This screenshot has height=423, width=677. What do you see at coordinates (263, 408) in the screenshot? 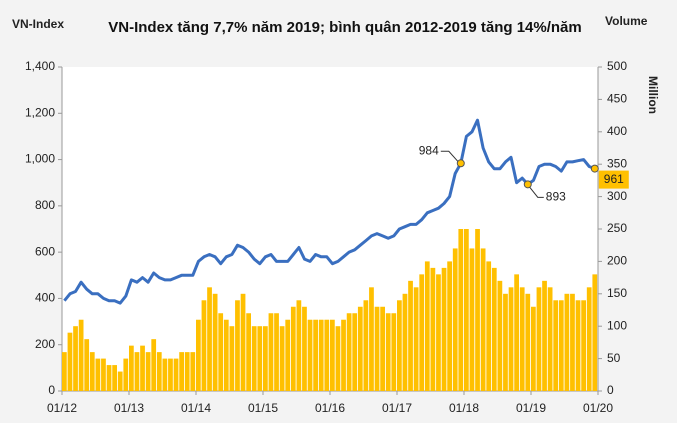
I see `x-tick-label: 01/15` at bounding box center [263, 408].